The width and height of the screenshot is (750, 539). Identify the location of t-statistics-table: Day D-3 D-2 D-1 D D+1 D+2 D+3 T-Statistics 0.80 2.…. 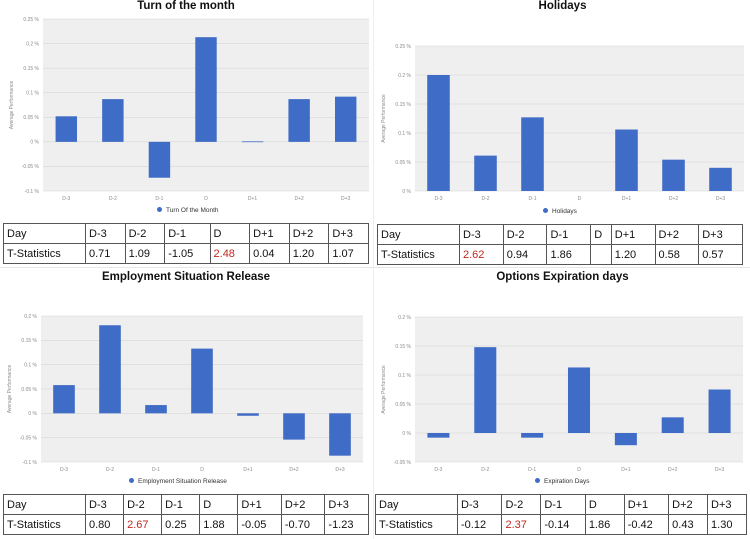
(186, 514).